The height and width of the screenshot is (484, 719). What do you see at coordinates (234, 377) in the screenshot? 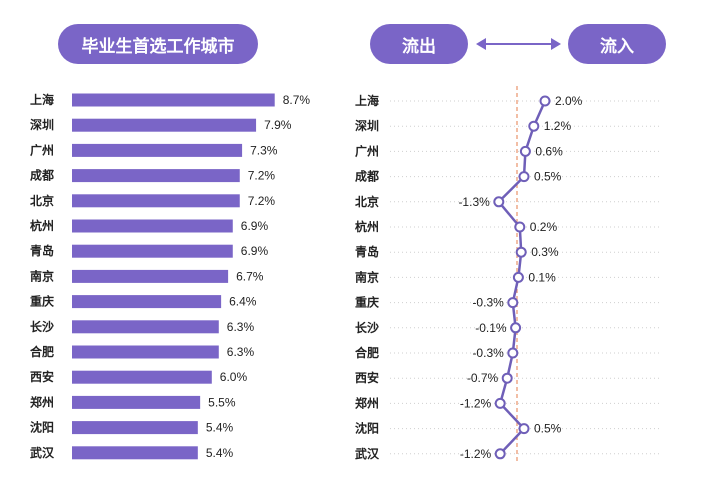
I see `bar-value-label: 6.0%` at bounding box center [234, 377].